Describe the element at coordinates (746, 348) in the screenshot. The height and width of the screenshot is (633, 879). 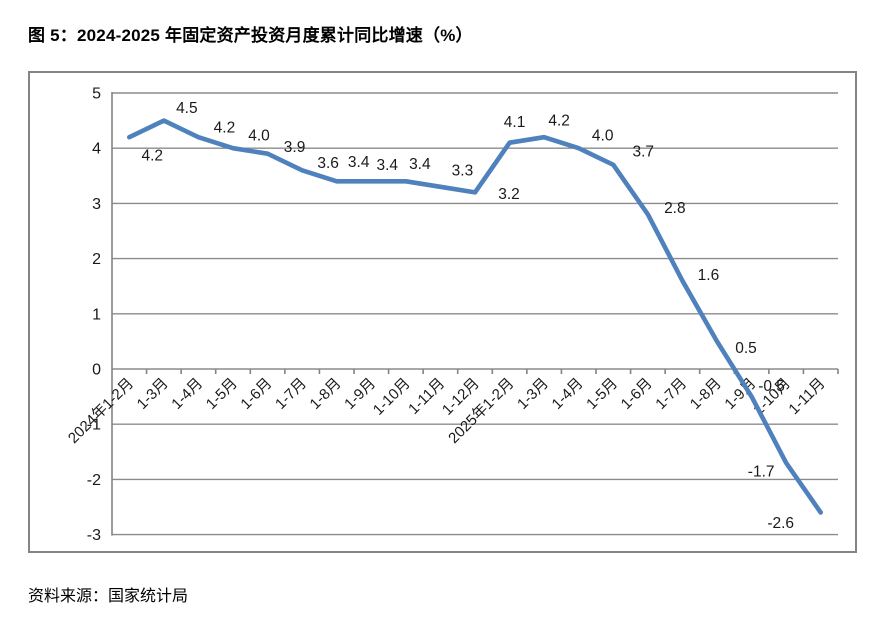
I see `data-point-label: 0.5` at that location.